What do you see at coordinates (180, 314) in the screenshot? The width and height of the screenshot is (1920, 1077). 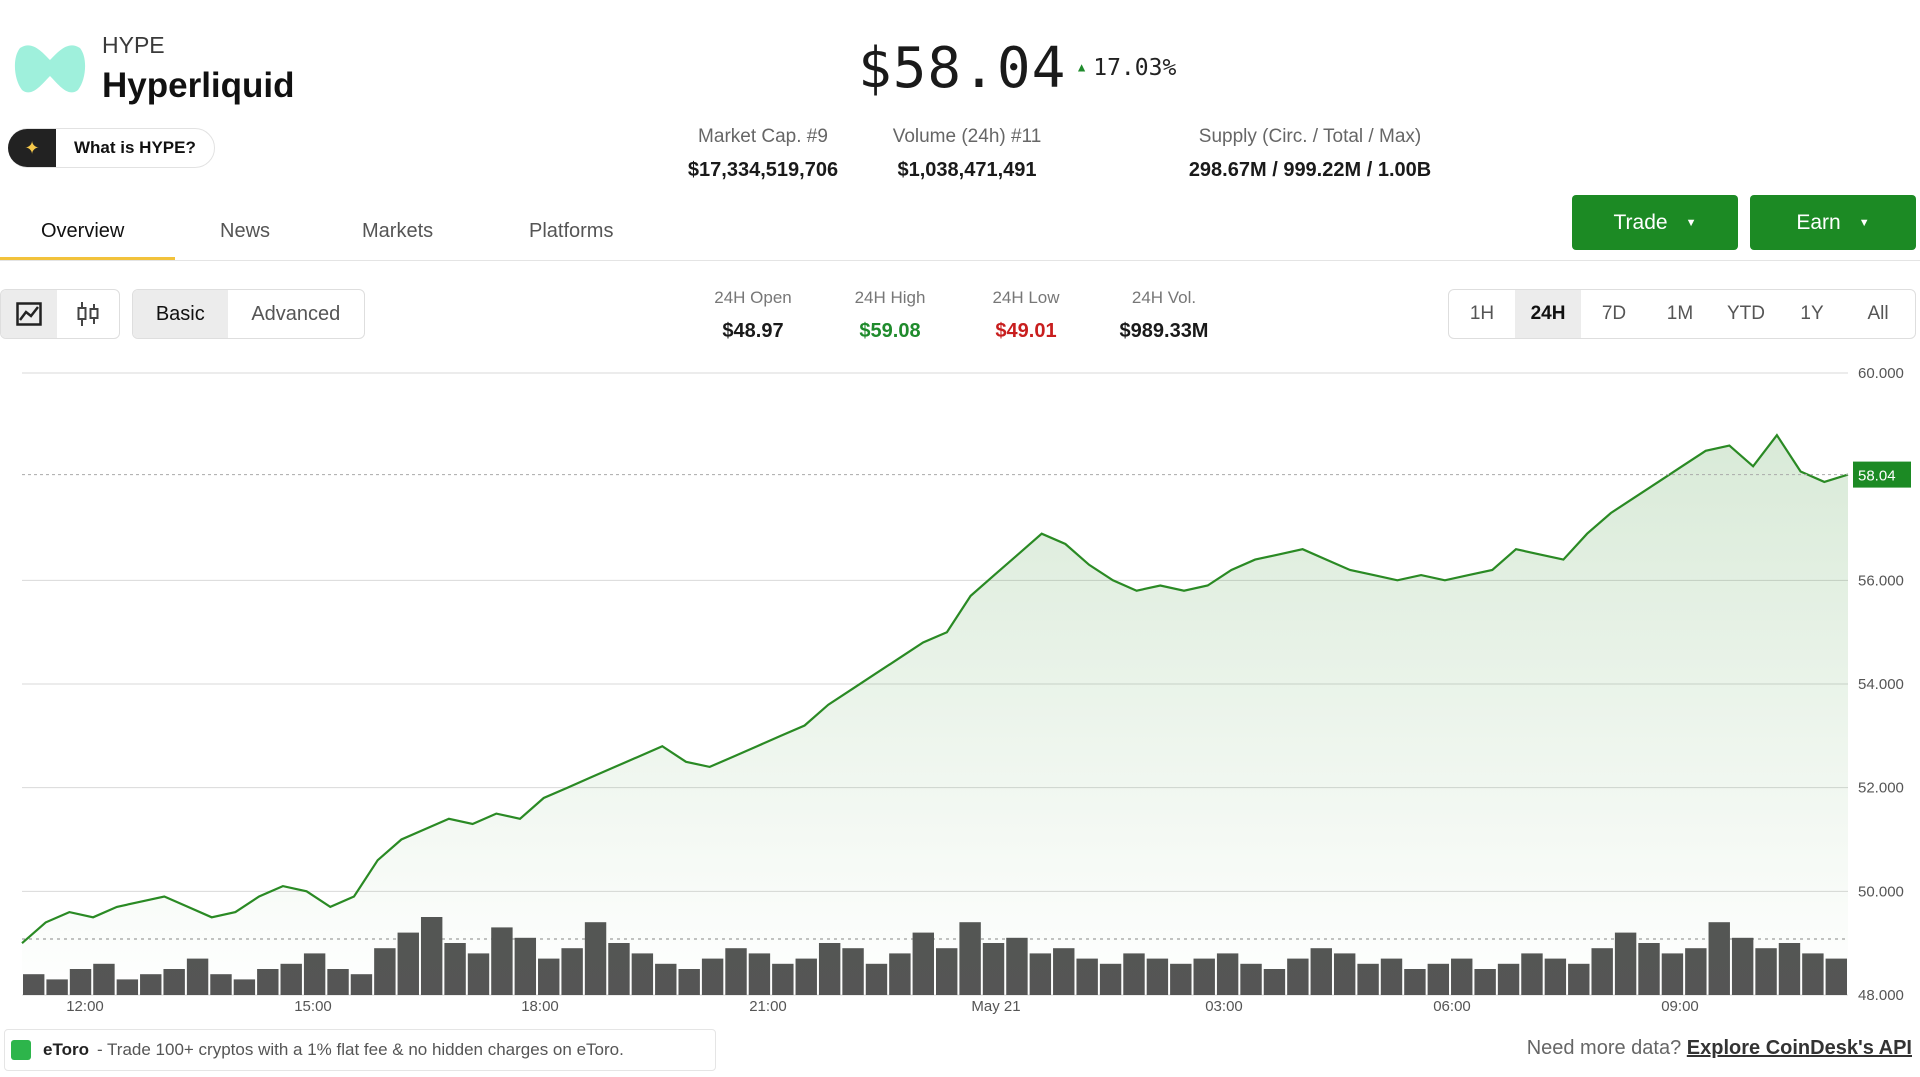 I see `basic-mode-button: Basic` at bounding box center [180, 314].